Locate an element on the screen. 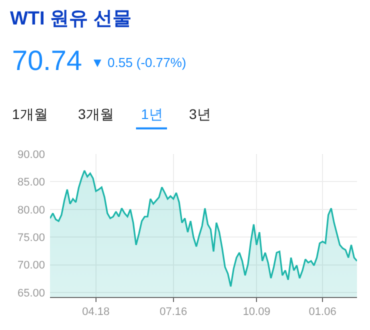  text: 3개월 is located at coordinates (96, 114).